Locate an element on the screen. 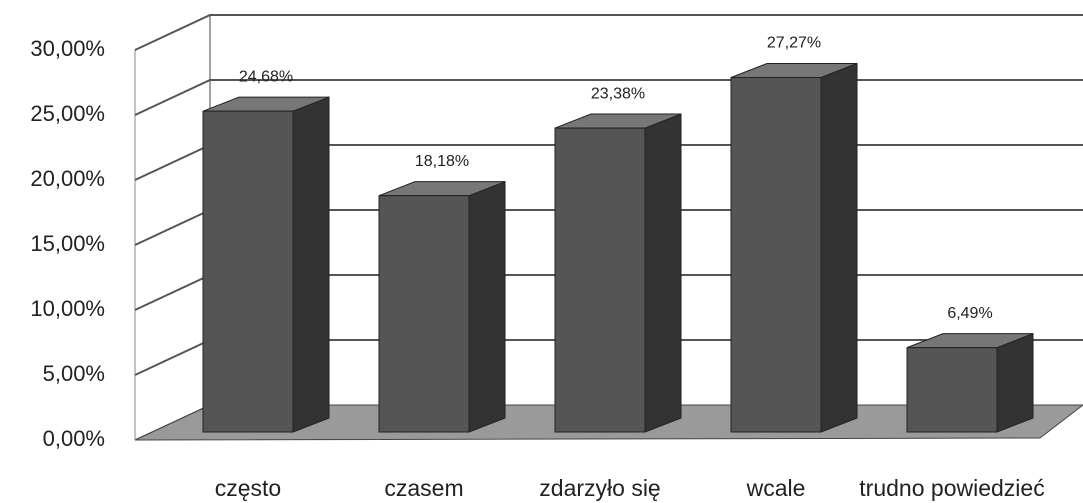 The image size is (1083, 503). x-tick-label: zdarzyło się is located at coordinates (599, 488).